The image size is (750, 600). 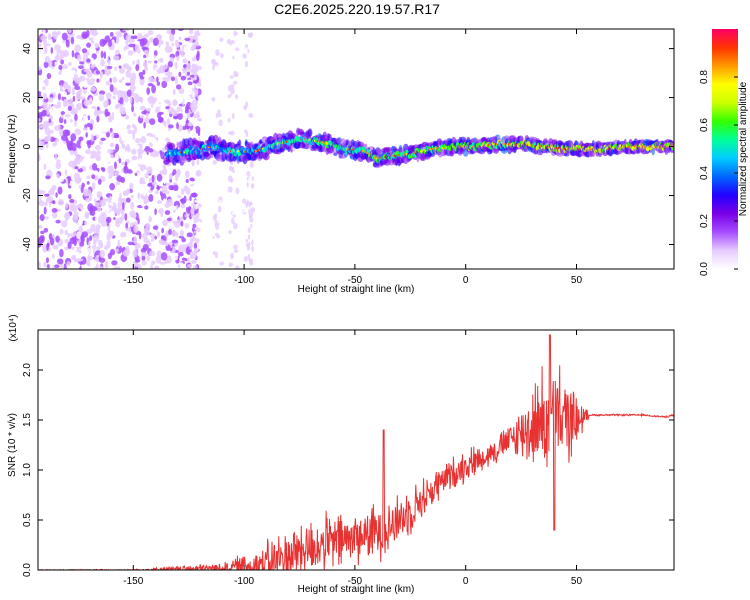 What do you see at coordinates (27, 195) in the screenshot?
I see `spectrogram-y-tick-label: -20` at bounding box center [27, 195].